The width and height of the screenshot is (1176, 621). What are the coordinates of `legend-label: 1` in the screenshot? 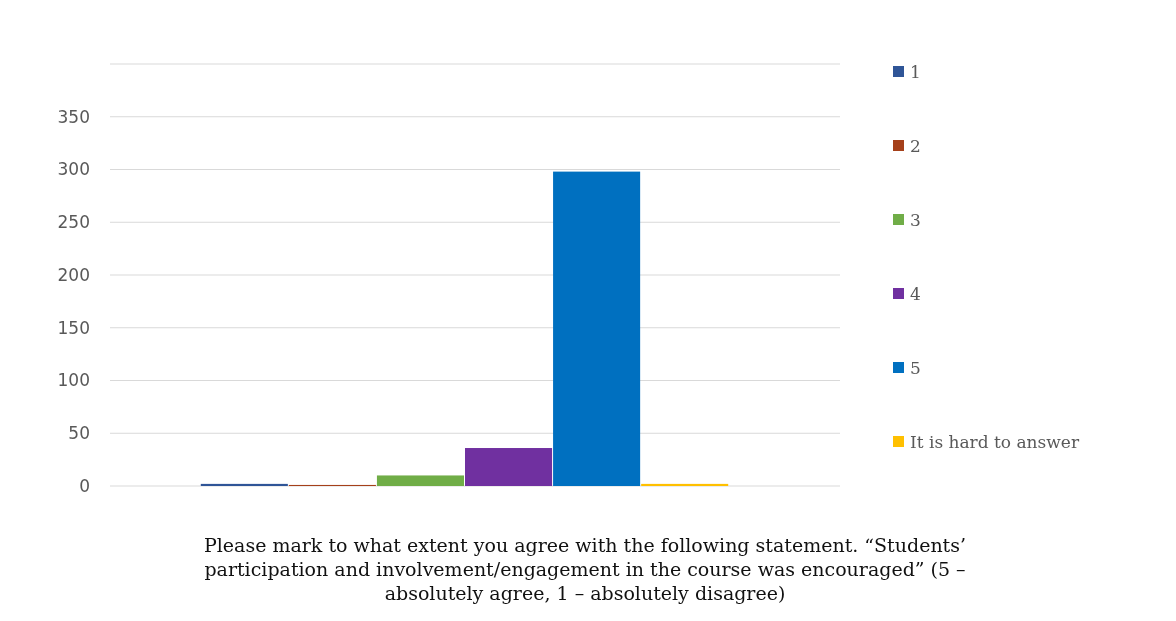 It's located at (915, 71).